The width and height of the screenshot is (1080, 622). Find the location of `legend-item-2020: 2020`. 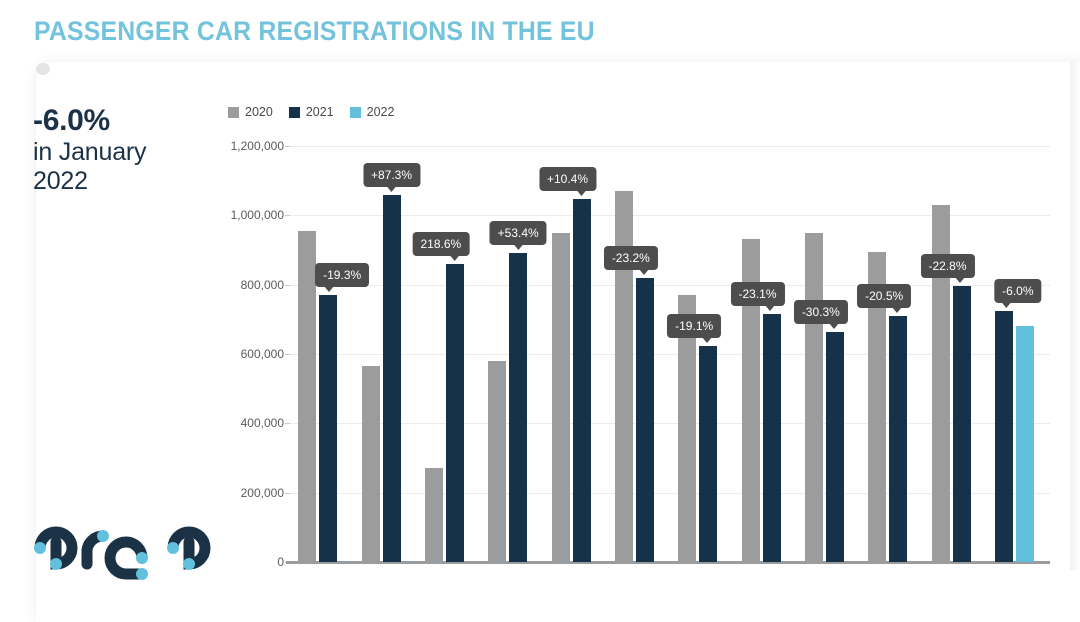

legend-item-2020: 2020 is located at coordinates (250, 112).